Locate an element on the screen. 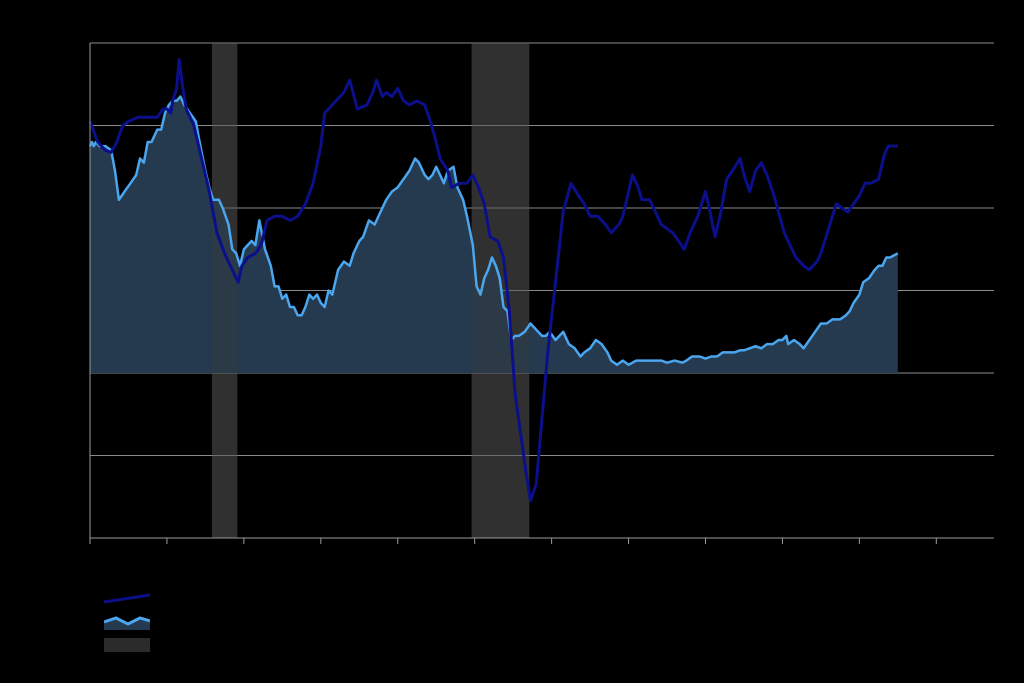  x-tick-label-4: 06 is located at coordinates (397, 562).